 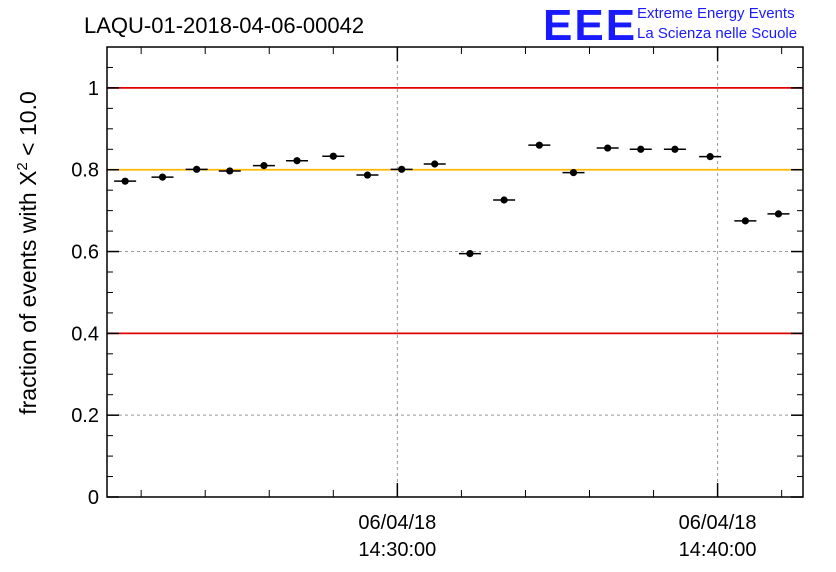 I want to click on chart-title: LAQU-01-2018-04-06-00042, so click(x=224, y=25).